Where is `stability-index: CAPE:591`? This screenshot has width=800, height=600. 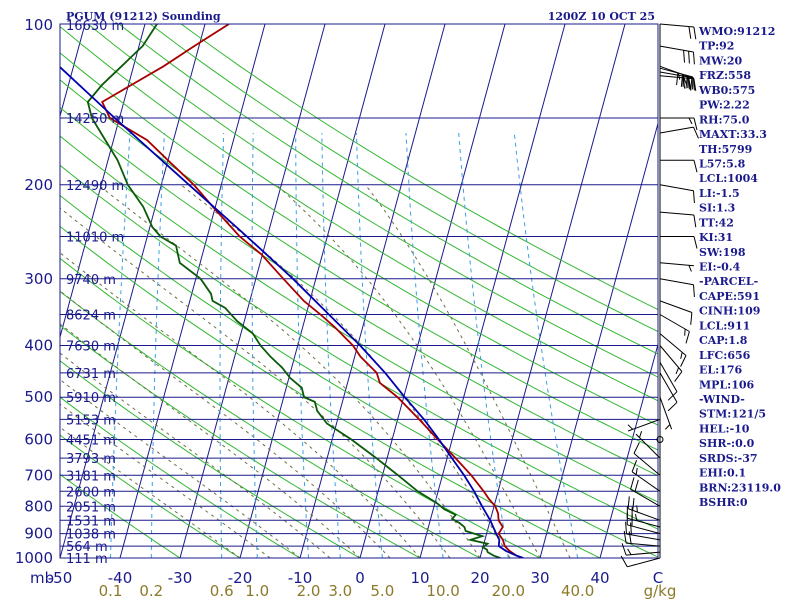
stability-index: CAPE:591 is located at coordinates (729, 296).